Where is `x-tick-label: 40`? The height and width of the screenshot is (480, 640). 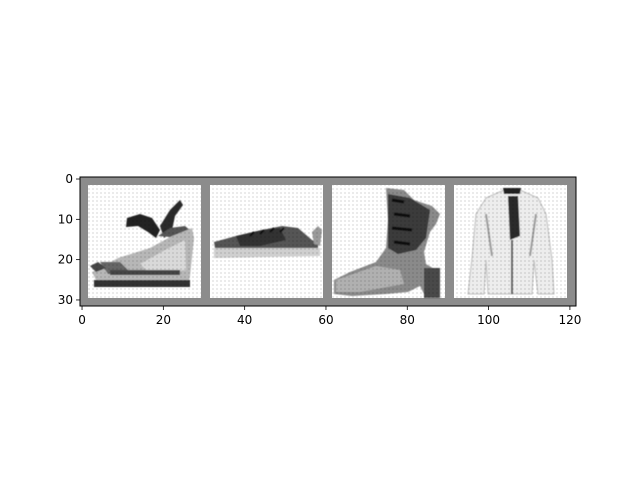 x-tick-label: 40 is located at coordinates (244, 320).